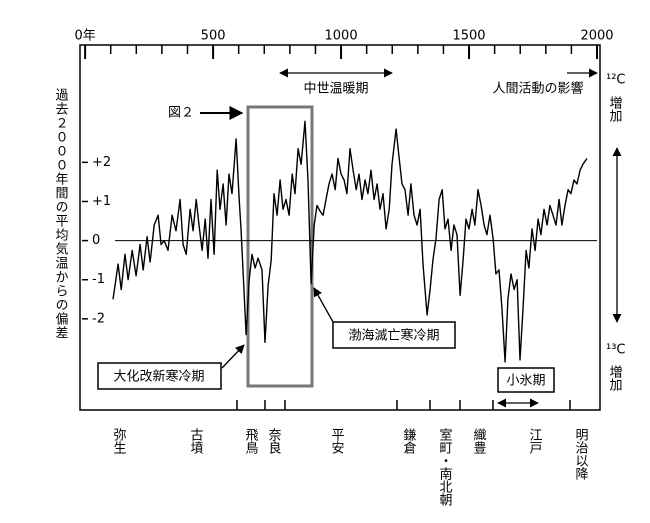 The image size is (650, 523). Describe the element at coordinates (409, 441) in the screenshot. I see `era-label: 鎌倉` at that location.